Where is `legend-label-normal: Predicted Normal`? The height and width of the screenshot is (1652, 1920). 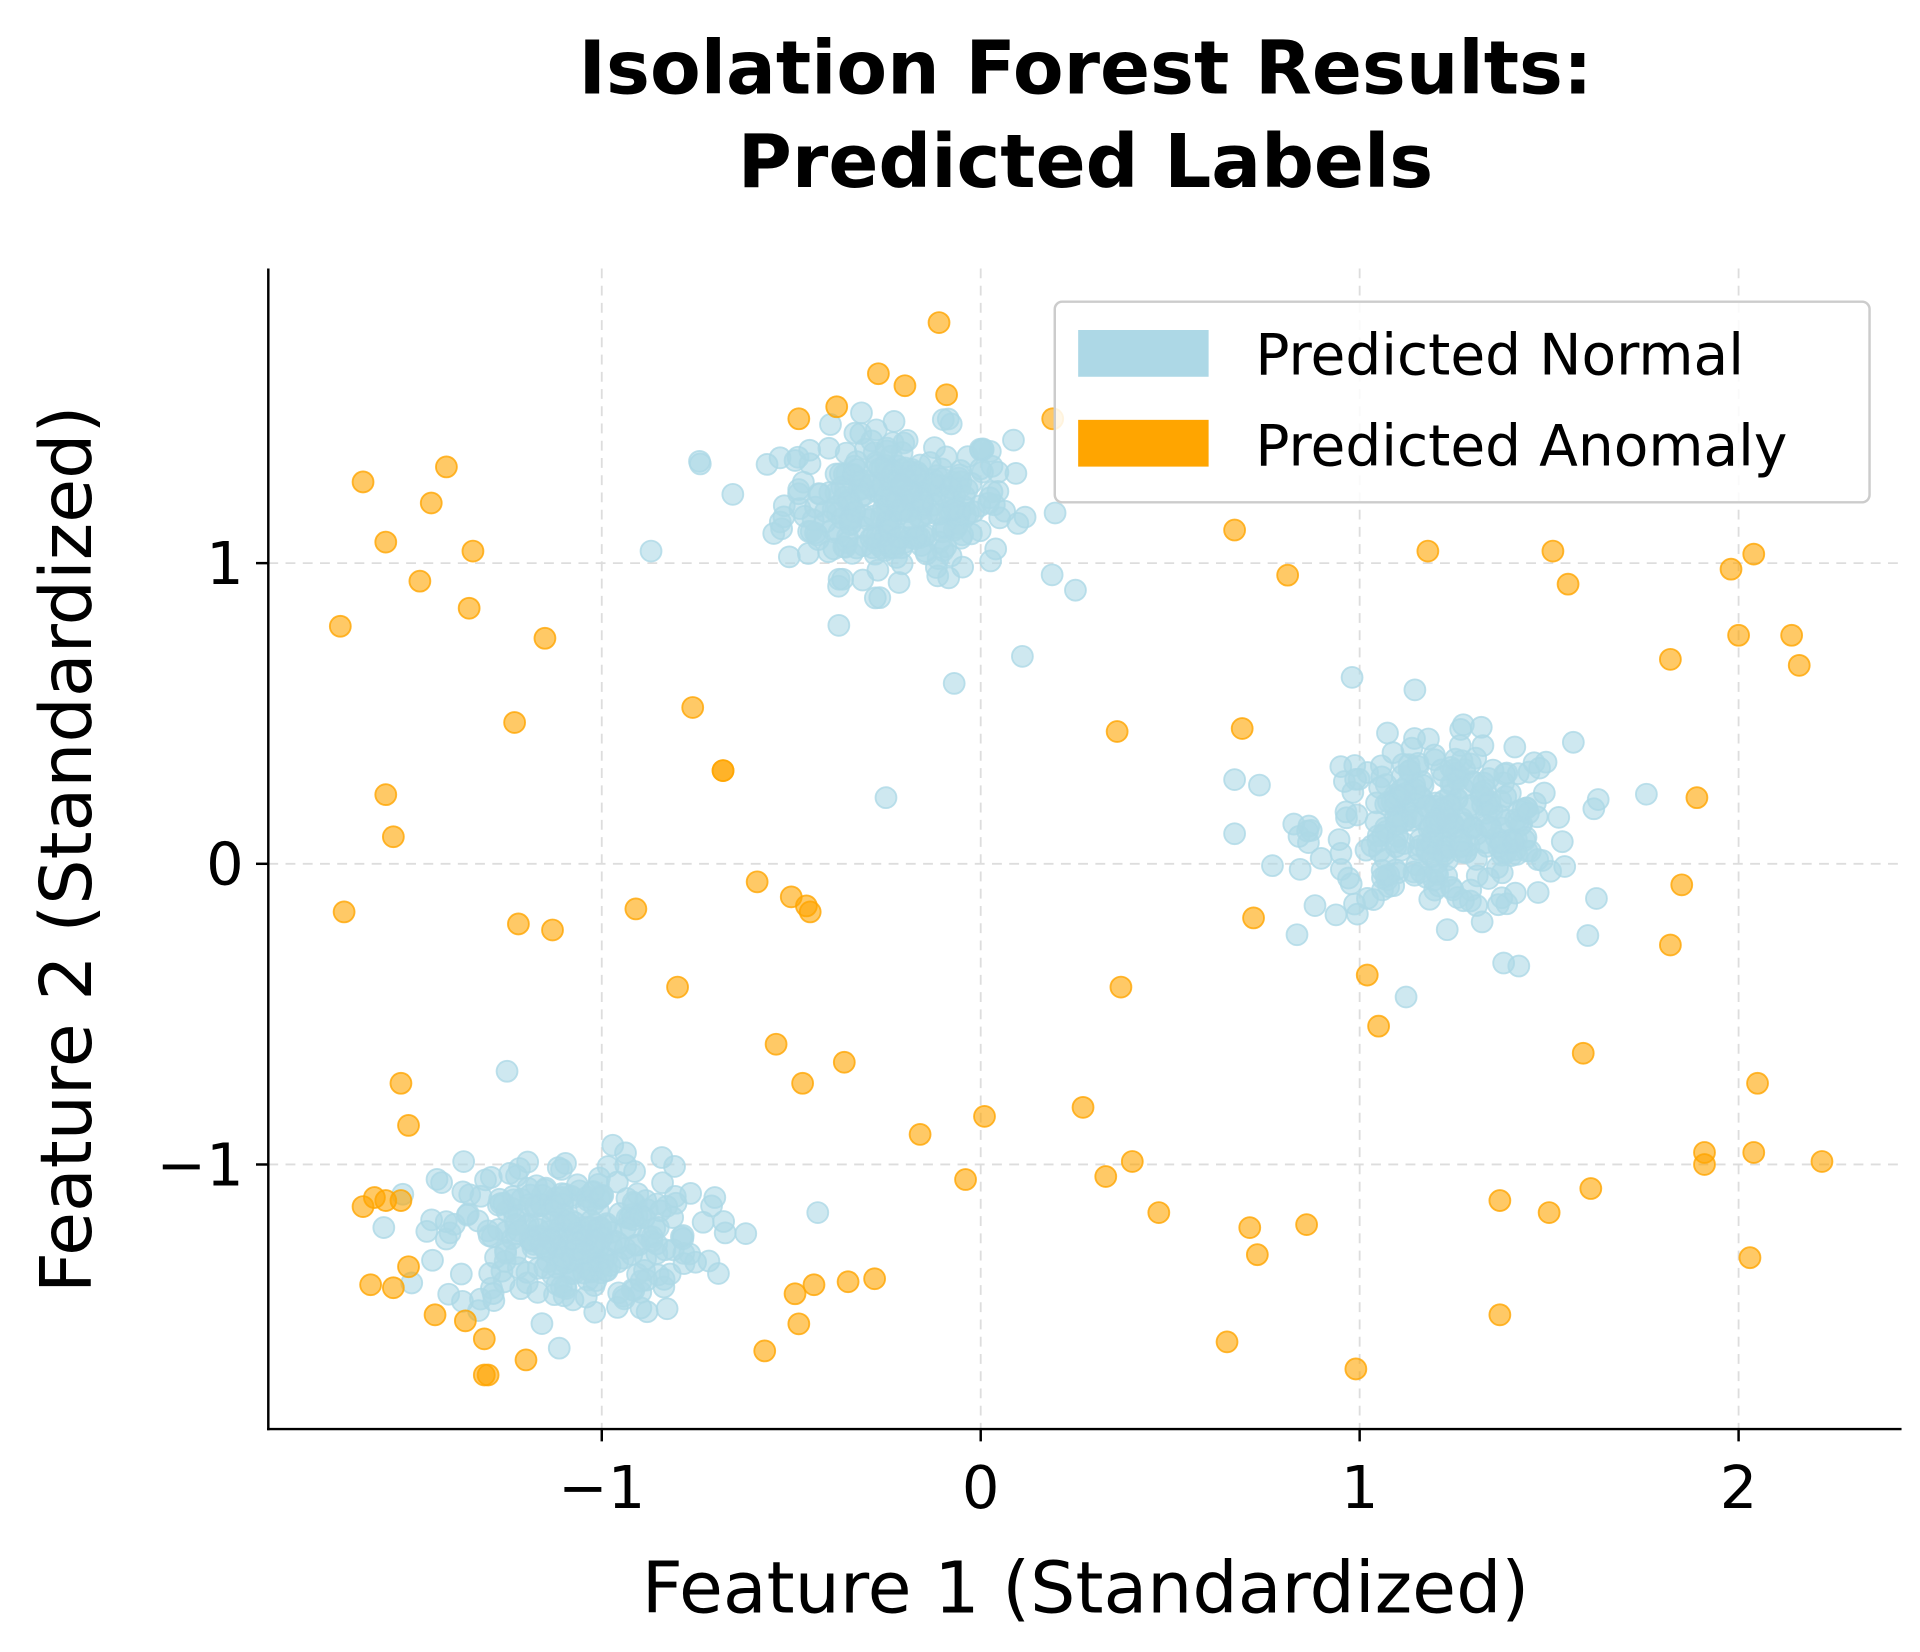 legend-label-normal: Predicted Normal is located at coordinates (1499, 355).